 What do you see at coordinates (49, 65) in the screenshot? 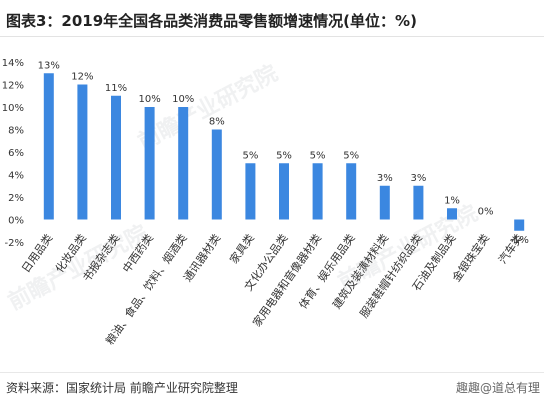
I see `bar-value-label: 13%` at bounding box center [49, 65].